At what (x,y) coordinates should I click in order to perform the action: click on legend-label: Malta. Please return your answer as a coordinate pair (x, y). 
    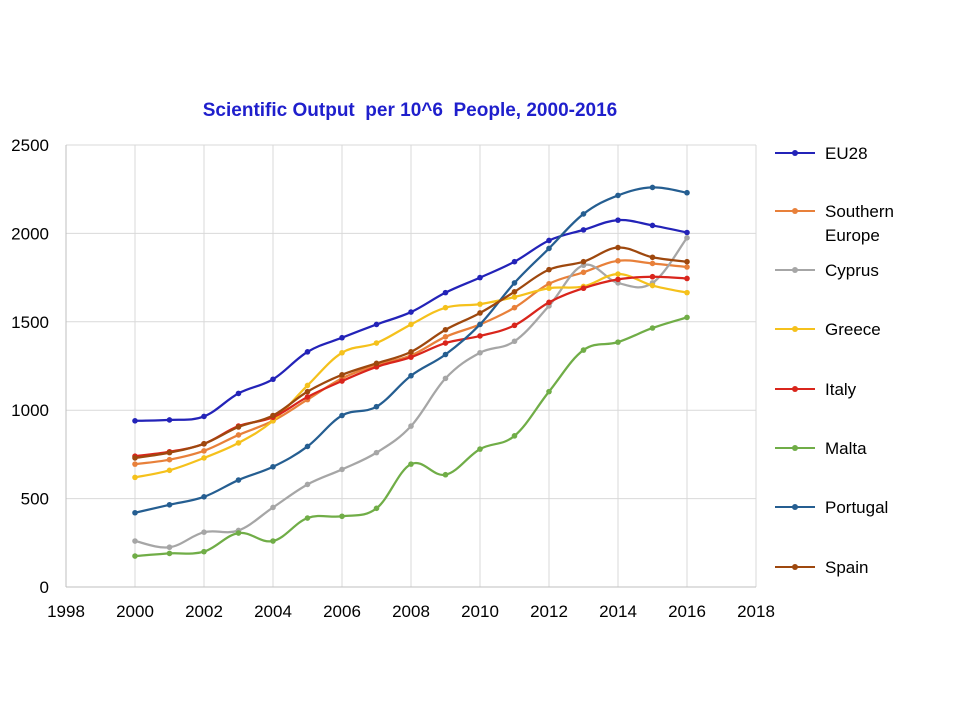
    Looking at the image, I should click on (846, 448).